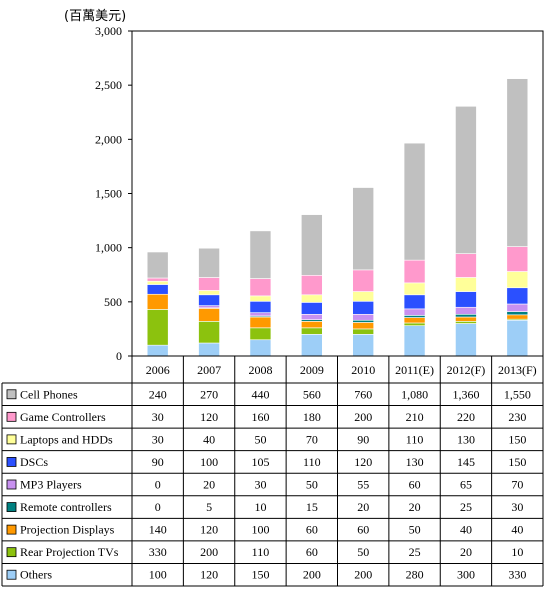  What do you see at coordinates (209, 394) in the screenshot?
I see `data-label: 270` at bounding box center [209, 394].